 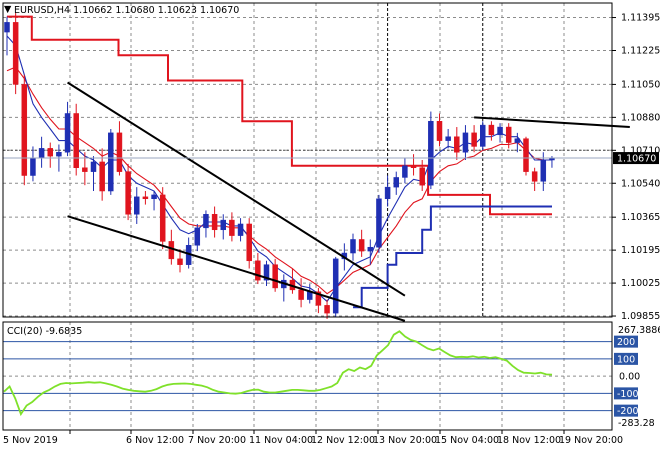 I want to click on cci-title: CCI(20) -9.6835, so click(x=44, y=331).